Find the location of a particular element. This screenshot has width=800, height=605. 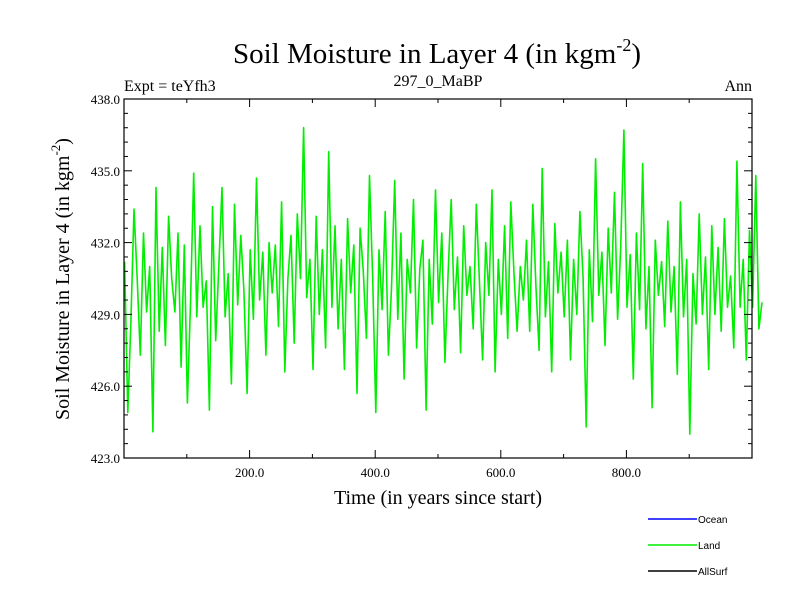

y-axis-label-superscript: -2 is located at coordinates (55, 150).